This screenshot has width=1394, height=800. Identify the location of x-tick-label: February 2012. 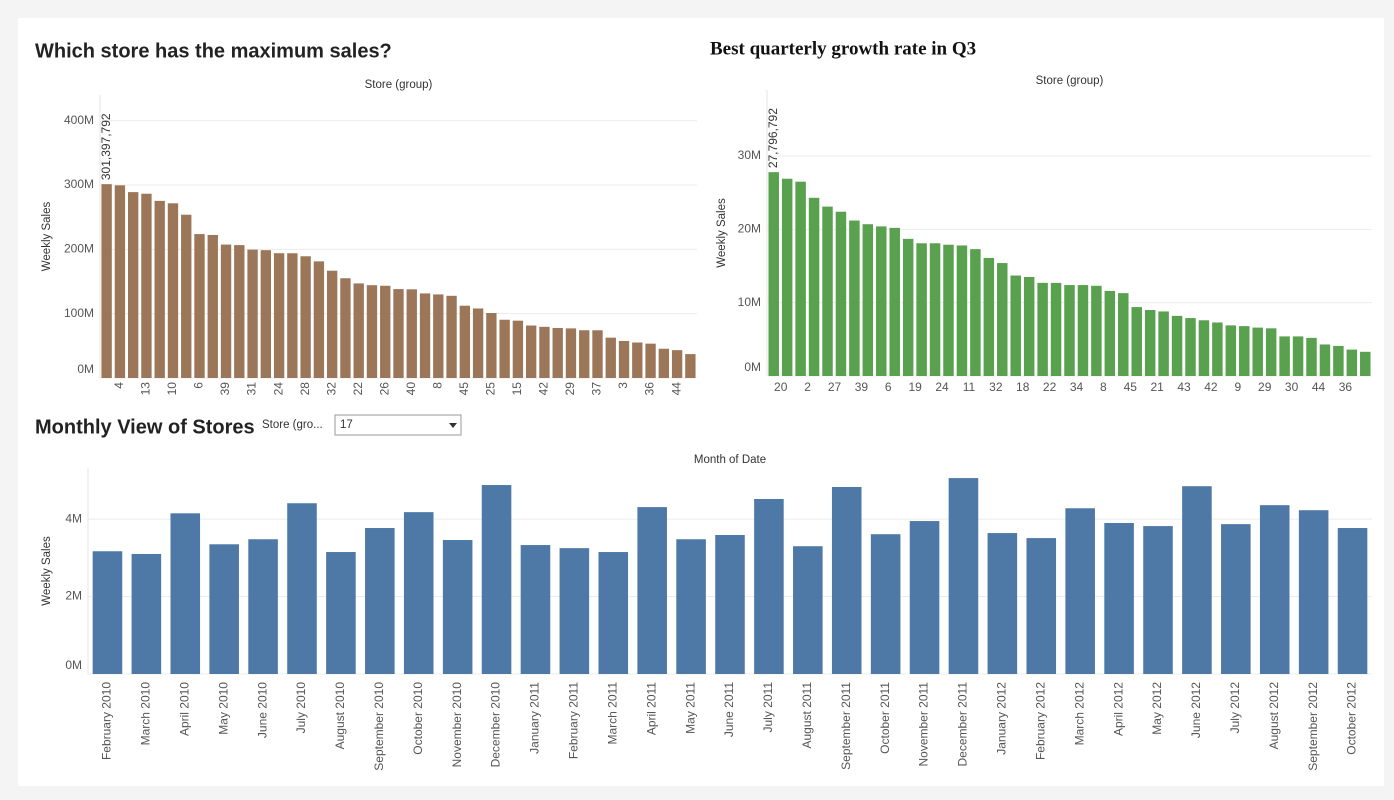
(1040, 721).